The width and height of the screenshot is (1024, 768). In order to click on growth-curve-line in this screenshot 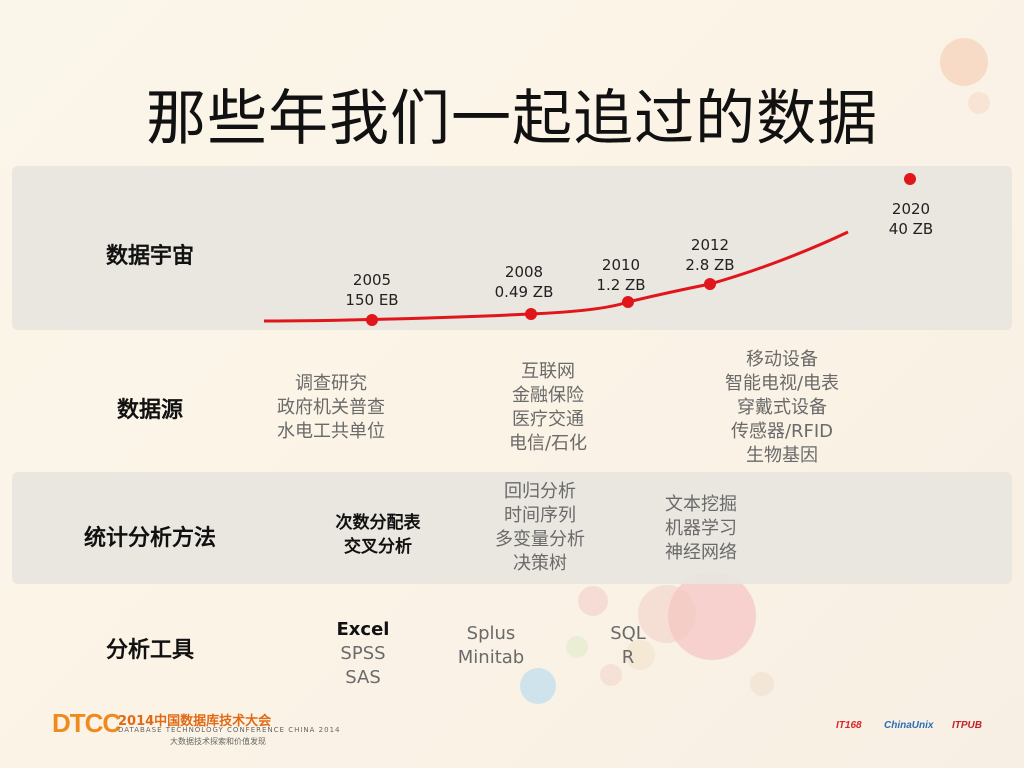, I will do `click(556, 276)`.